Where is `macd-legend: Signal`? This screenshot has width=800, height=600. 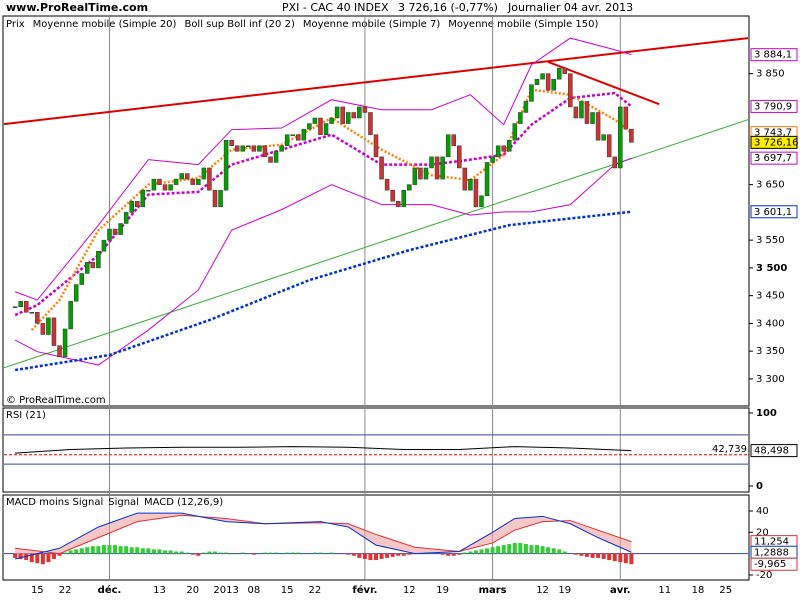
macd-legend: Signal is located at coordinates (123, 502).